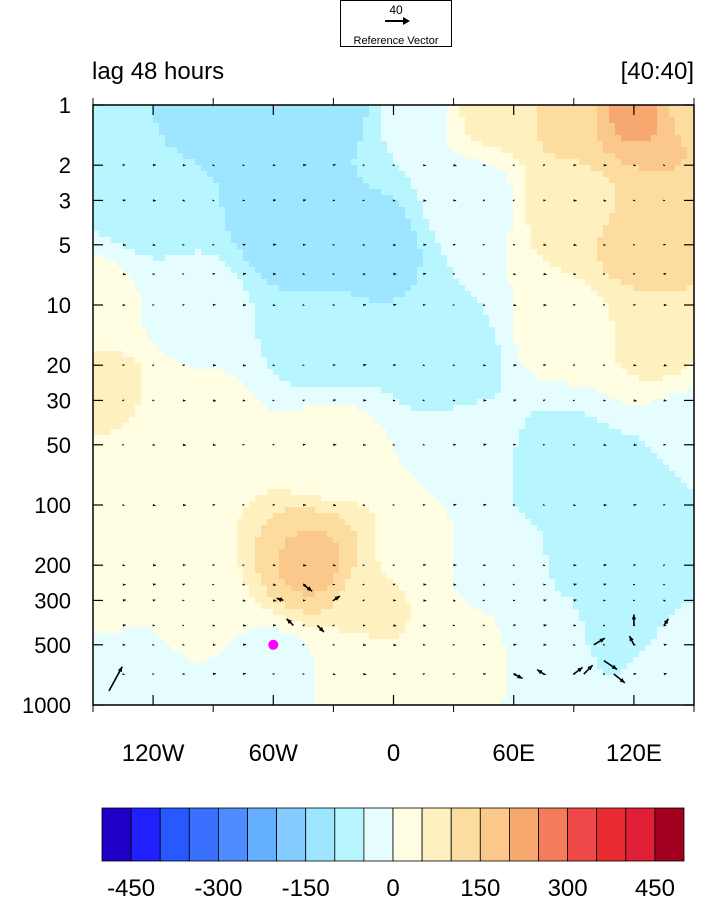 The height and width of the screenshot is (898, 710). Describe the element at coordinates (634, 753) in the screenshot. I see `x-tick-label: 120E` at that location.